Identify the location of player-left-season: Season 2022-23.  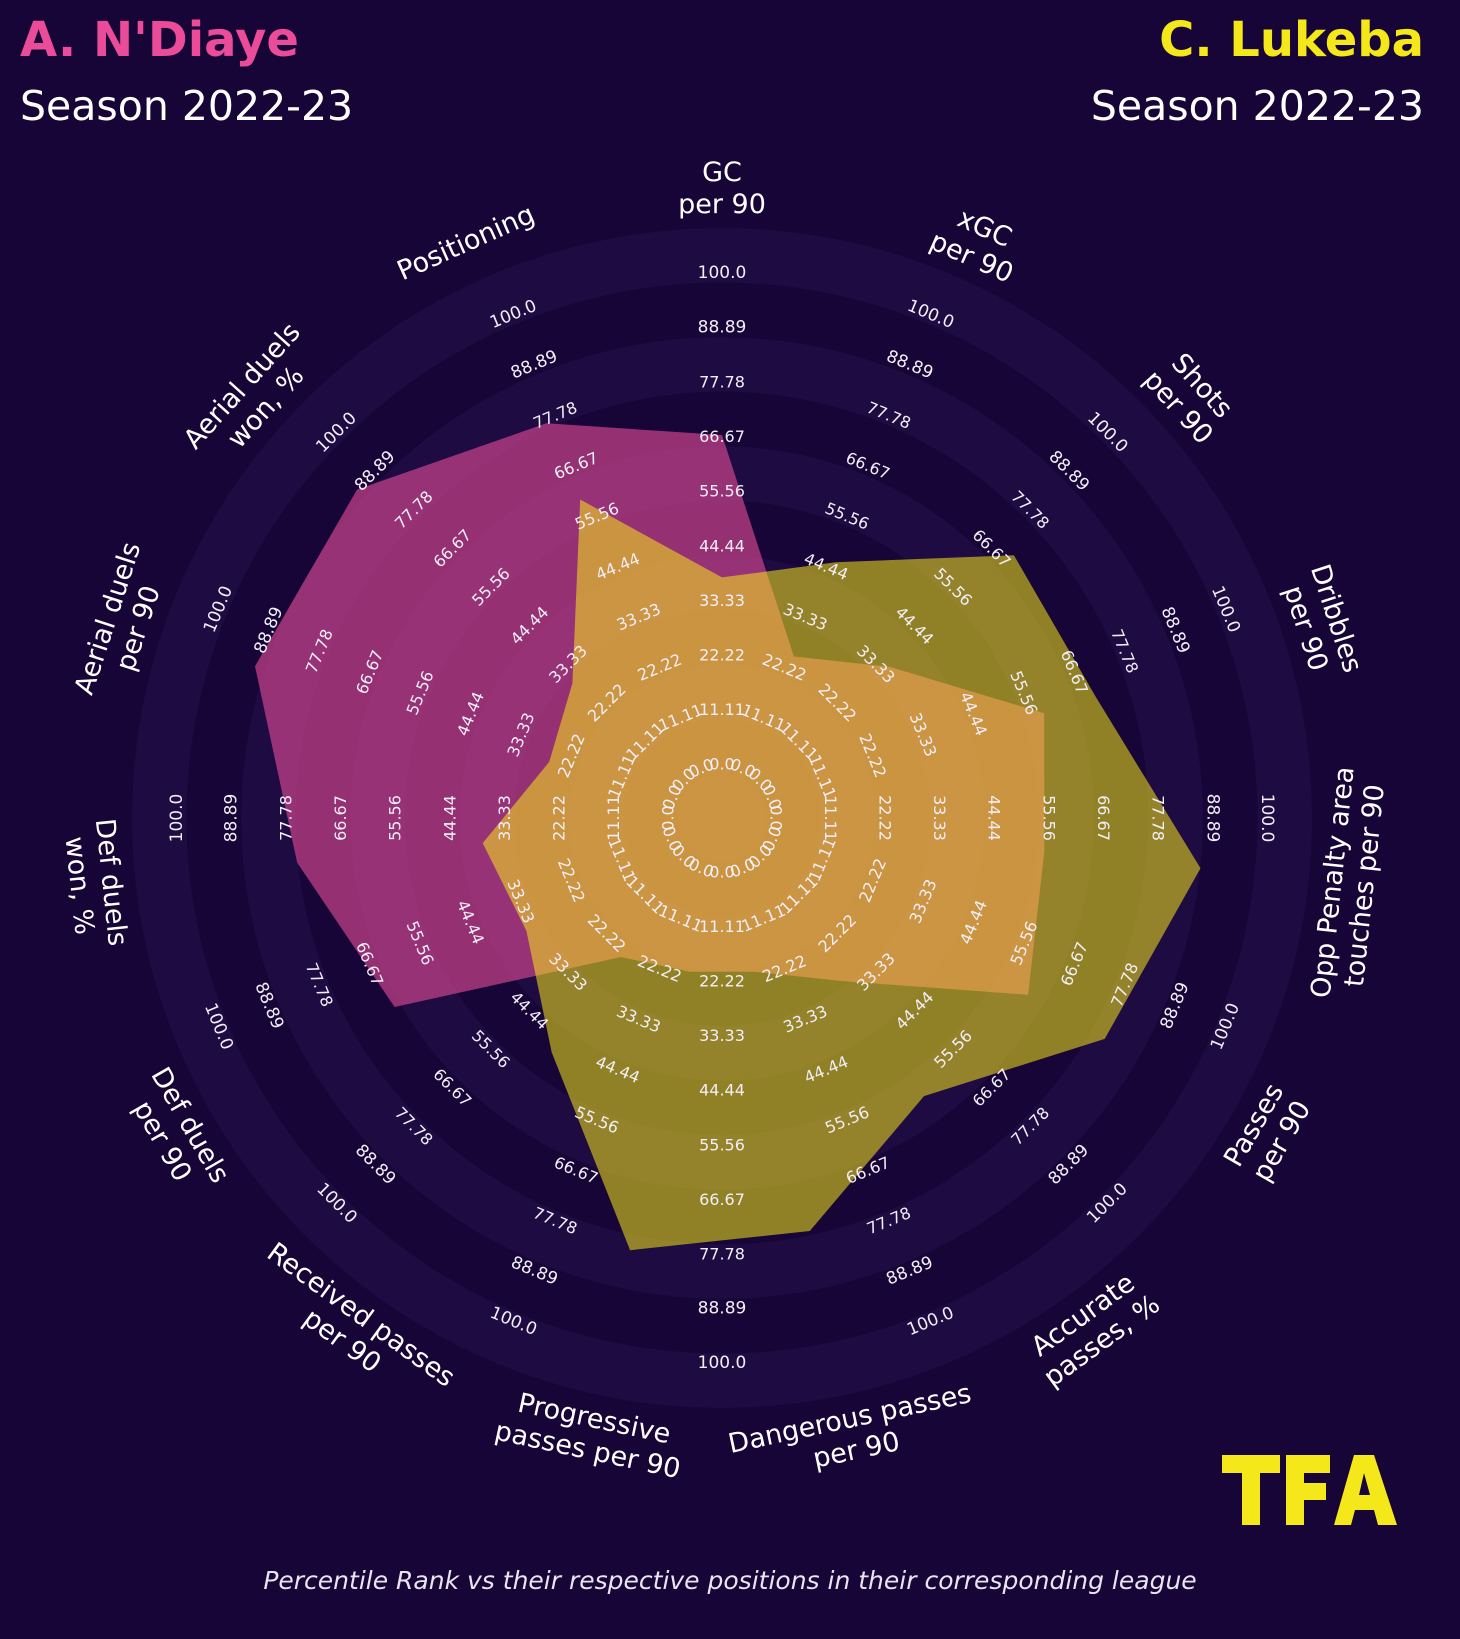
(187, 106).